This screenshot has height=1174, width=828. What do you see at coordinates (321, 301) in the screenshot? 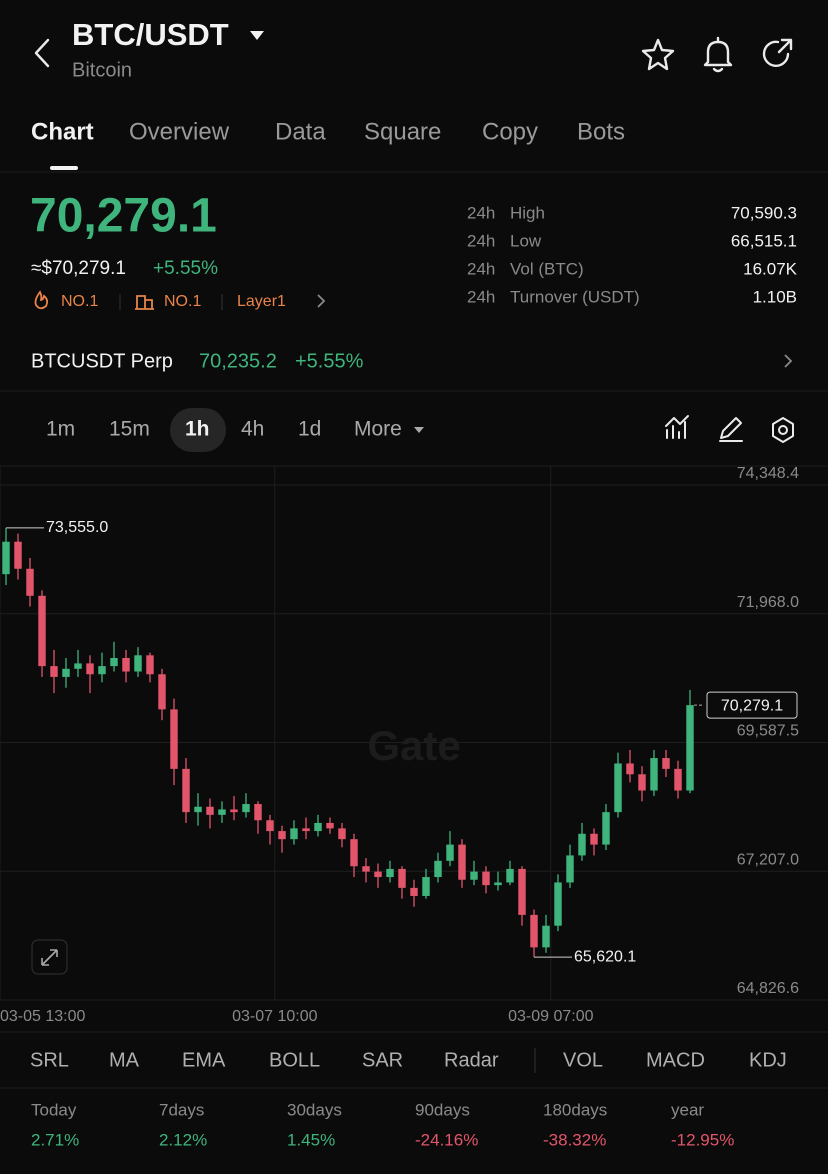
I see `tags-chevron` at bounding box center [321, 301].